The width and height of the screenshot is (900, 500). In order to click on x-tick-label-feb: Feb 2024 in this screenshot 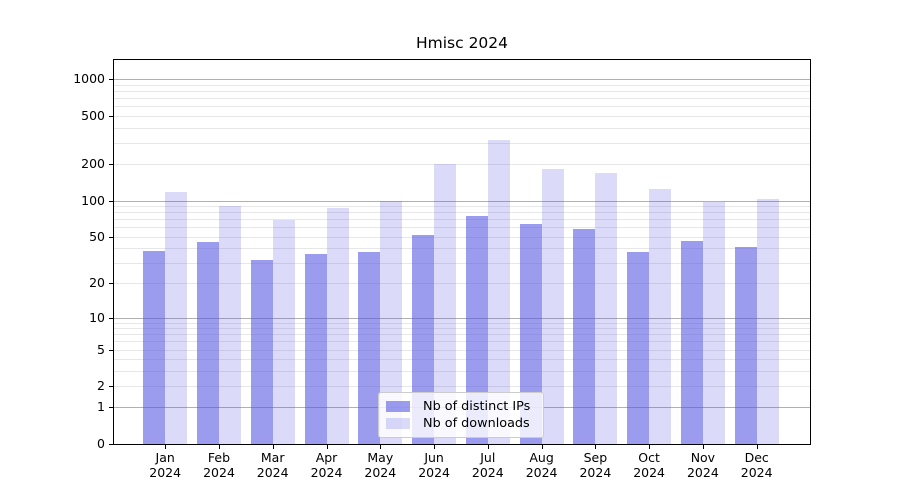, I will do `click(219, 465)`.